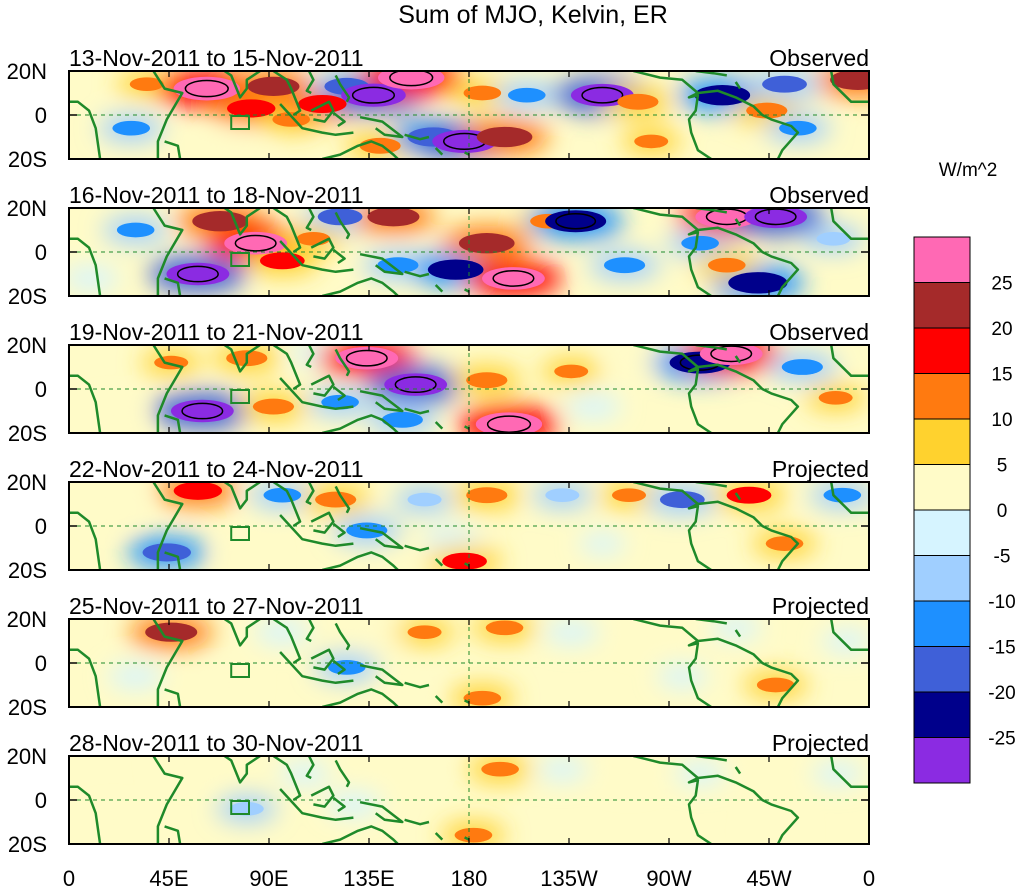  Describe the element at coordinates (368, 877) in the screenshot. I see `x-tick-label: 135E` at that location.